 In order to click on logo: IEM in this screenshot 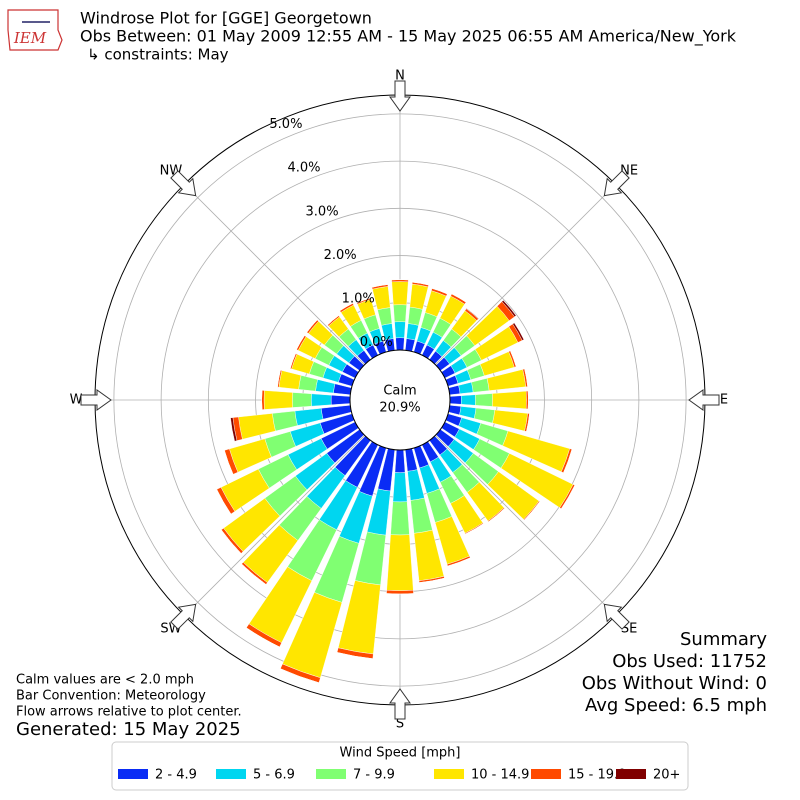, I will do `click(35, 30)`.